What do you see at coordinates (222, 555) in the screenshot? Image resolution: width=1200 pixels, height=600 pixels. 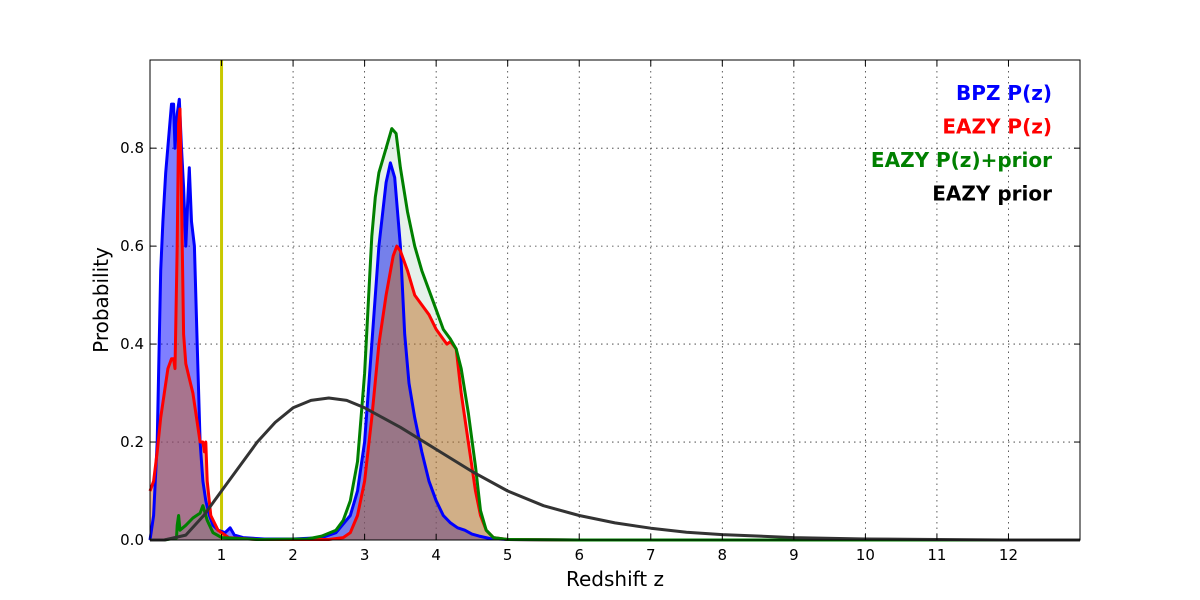 I see `x-tick-label: 1` at bounding box center [222, 555].